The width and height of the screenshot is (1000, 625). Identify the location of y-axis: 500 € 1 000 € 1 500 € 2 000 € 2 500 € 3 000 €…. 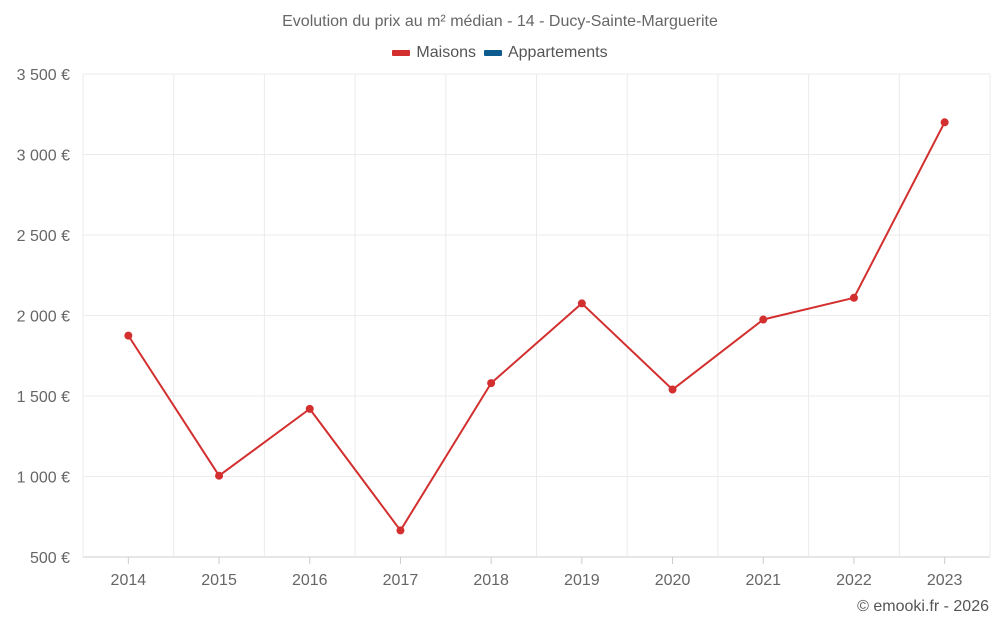
(43, 317).